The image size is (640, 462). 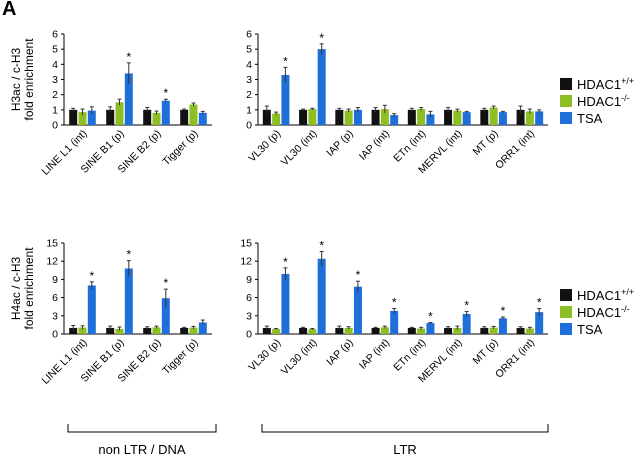 I want to click on x-tick-label: IAP (int), so click(x=374, y=145).